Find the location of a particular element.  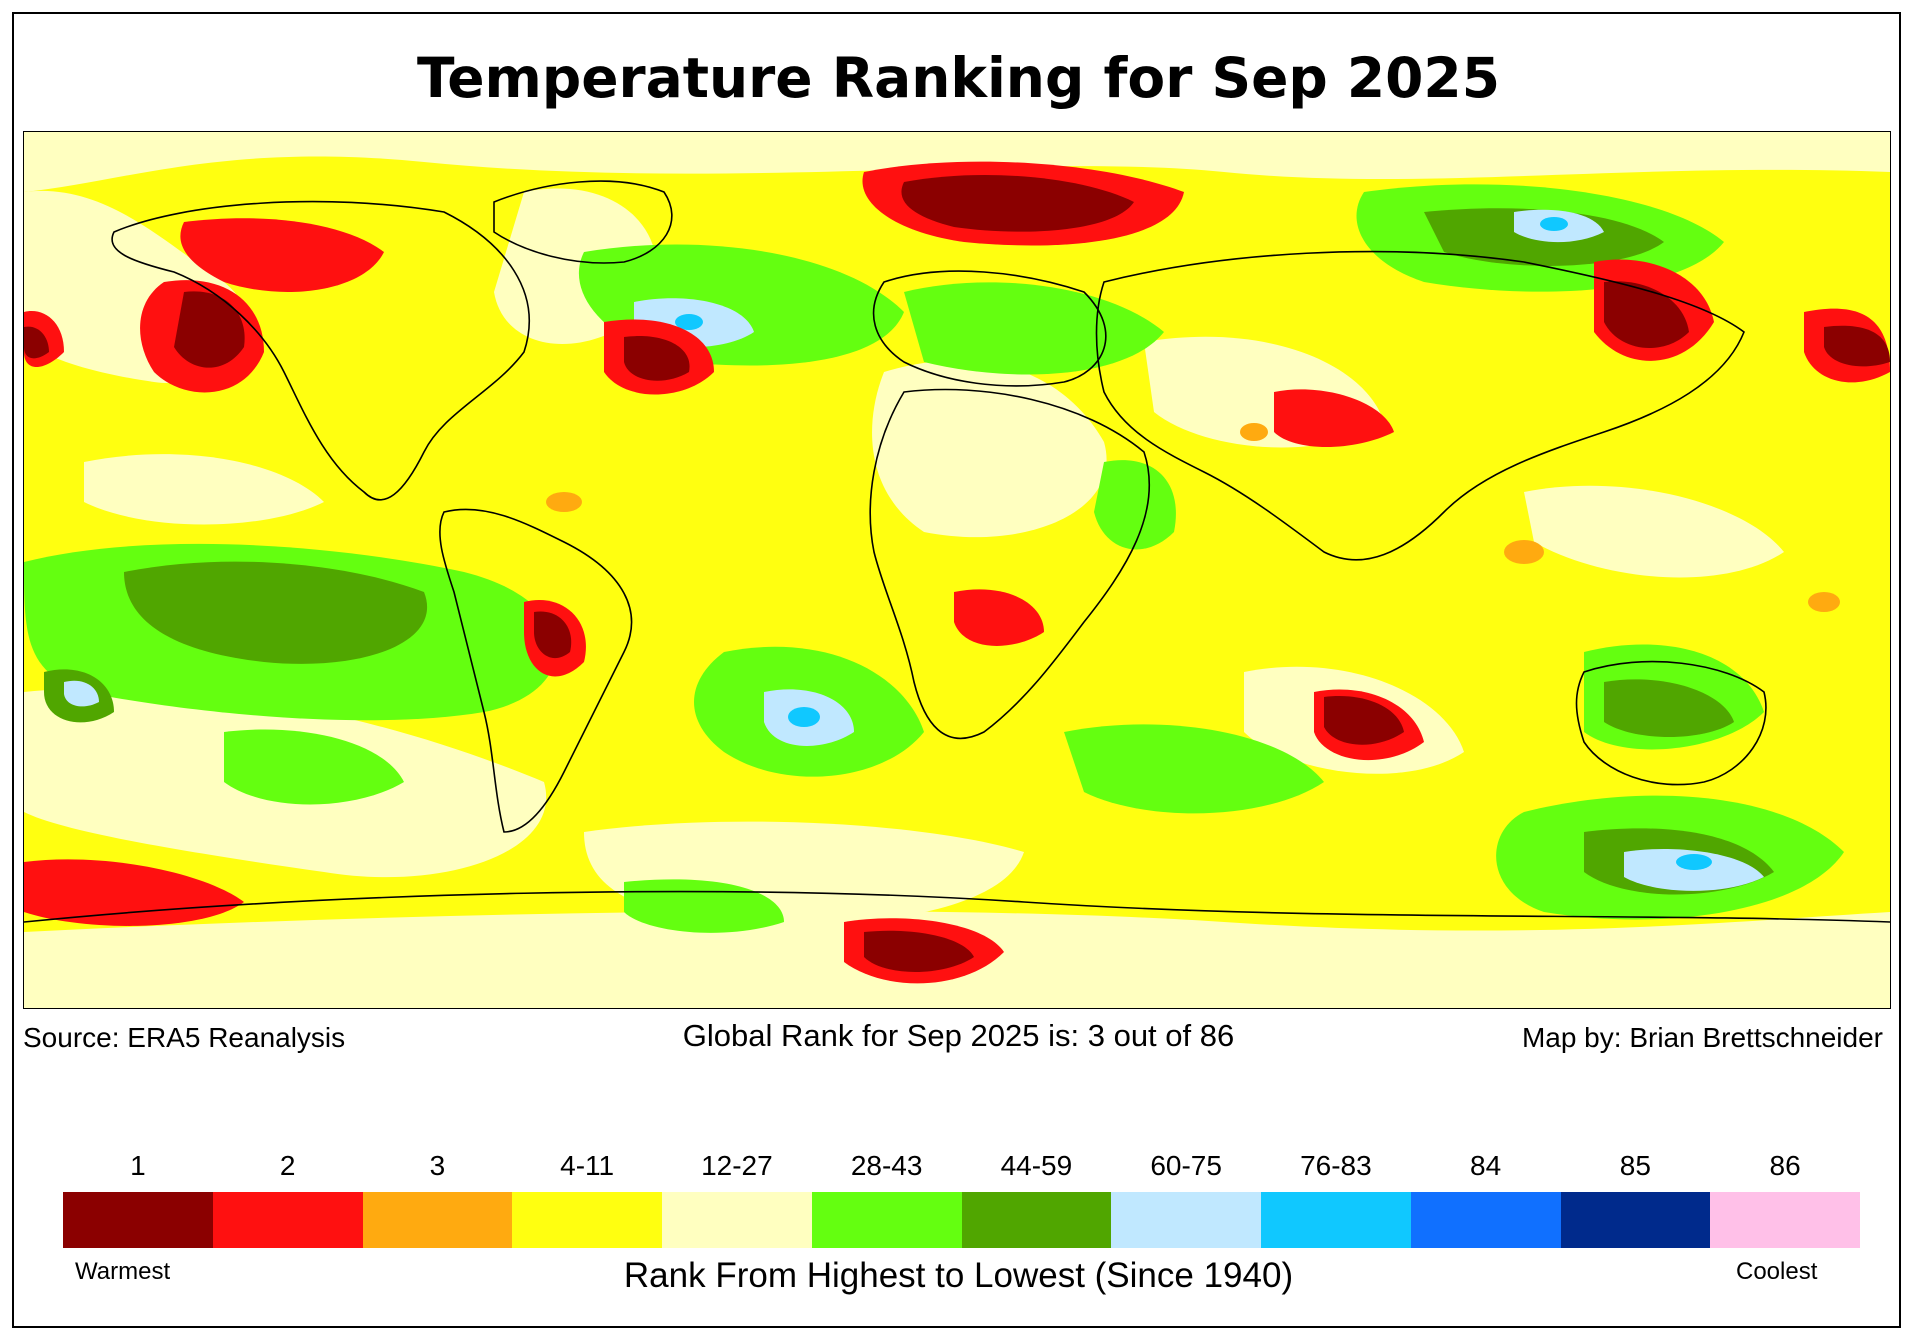

global-rank-label: Global Rank for Sep 2025 is: 3 out of 86 is located at coordinates (958, 1035).